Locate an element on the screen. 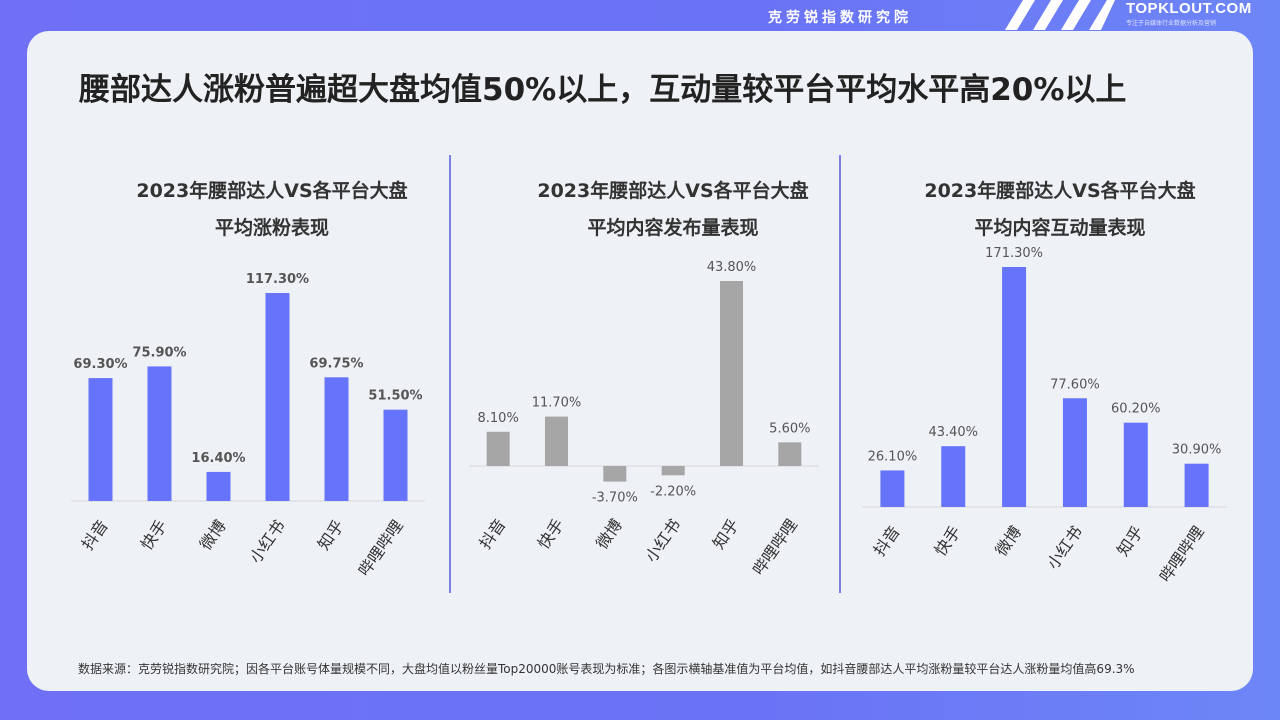 The image size is (1280, 720). data-label: 69.75% is located at coordinates (336, 363).